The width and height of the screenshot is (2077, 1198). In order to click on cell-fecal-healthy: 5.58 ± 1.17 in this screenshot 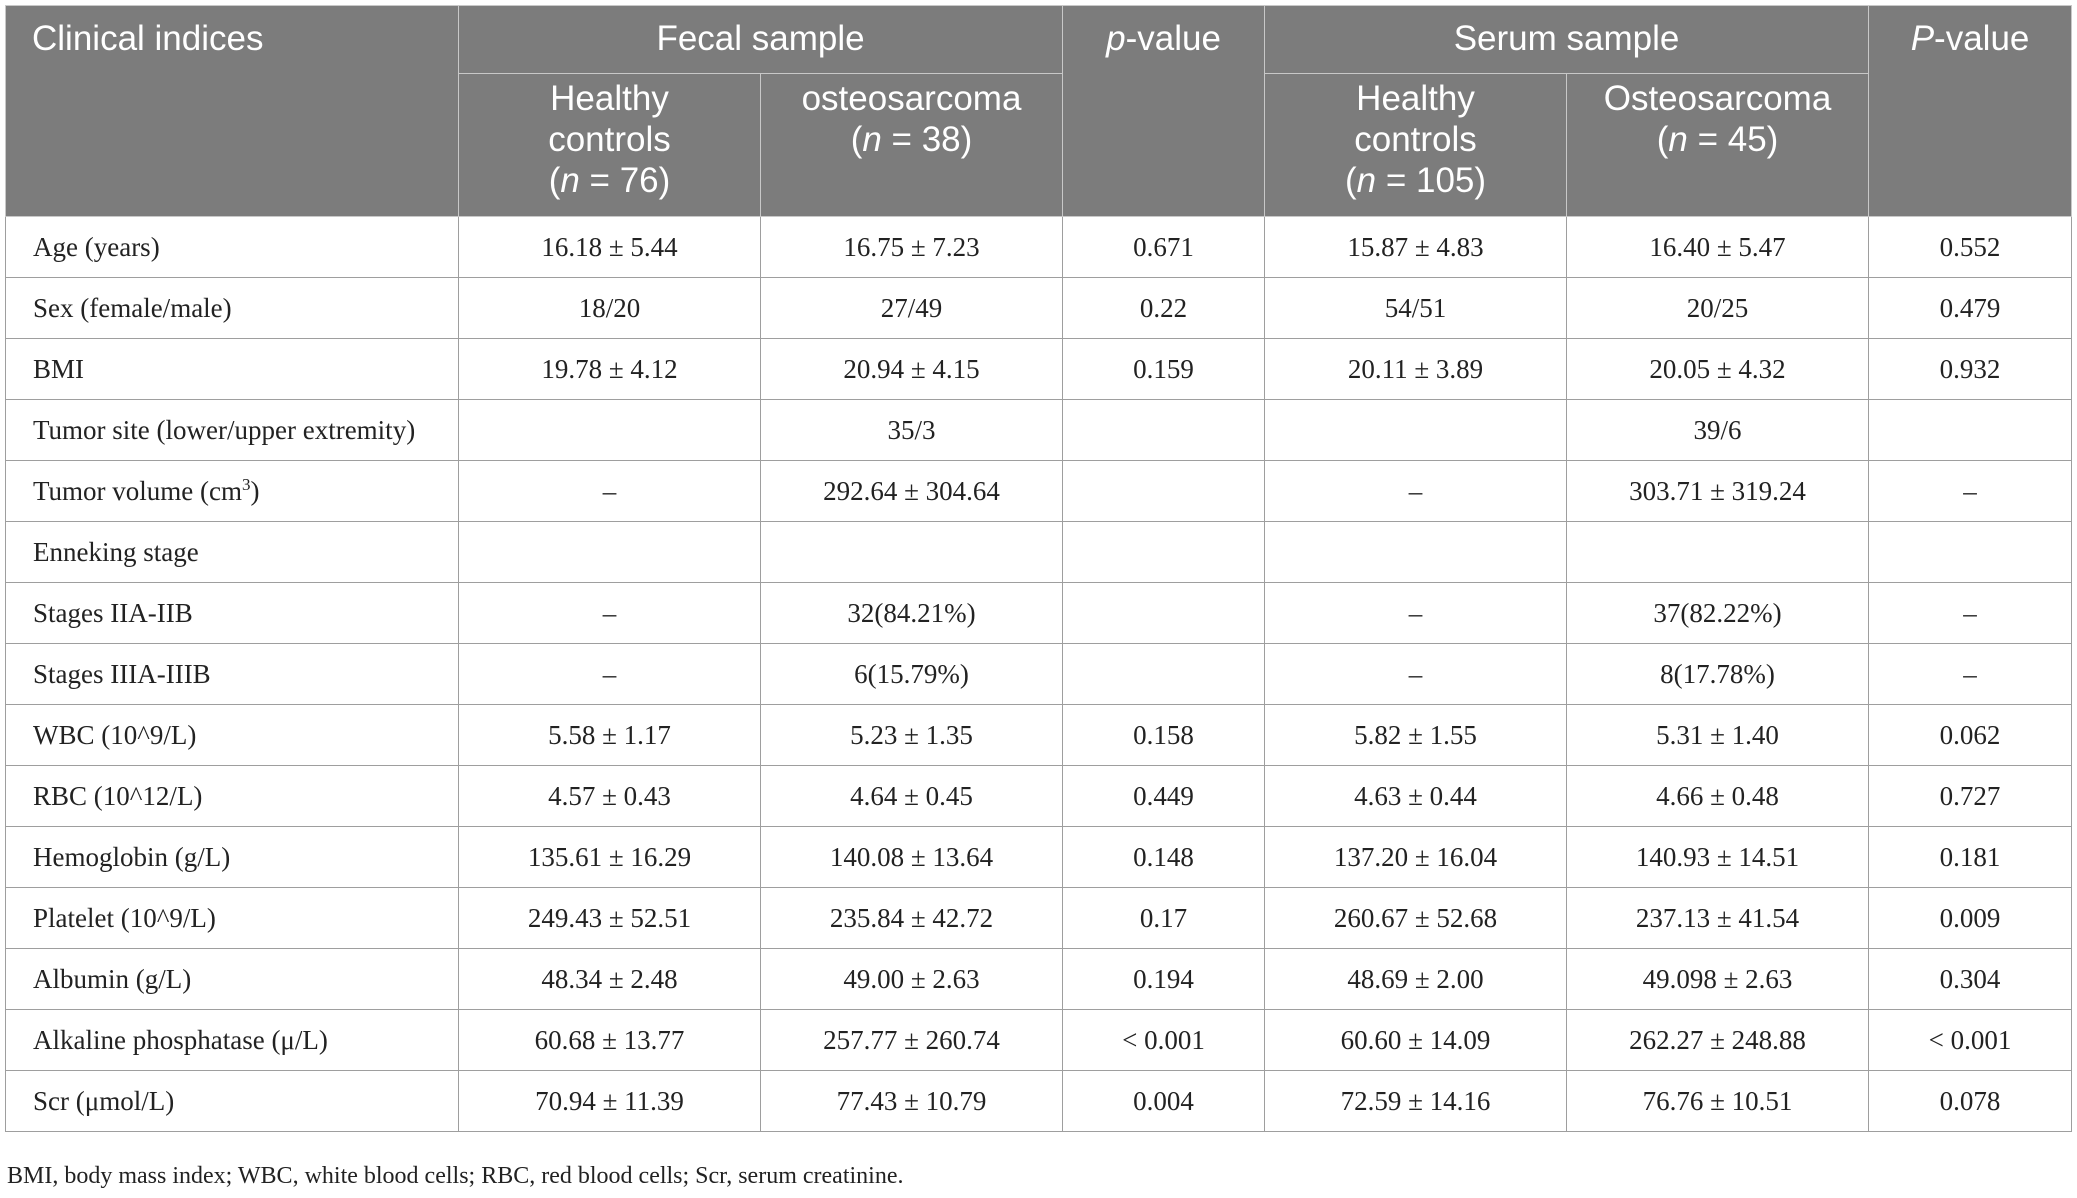, I will do `click(609, 735)`.